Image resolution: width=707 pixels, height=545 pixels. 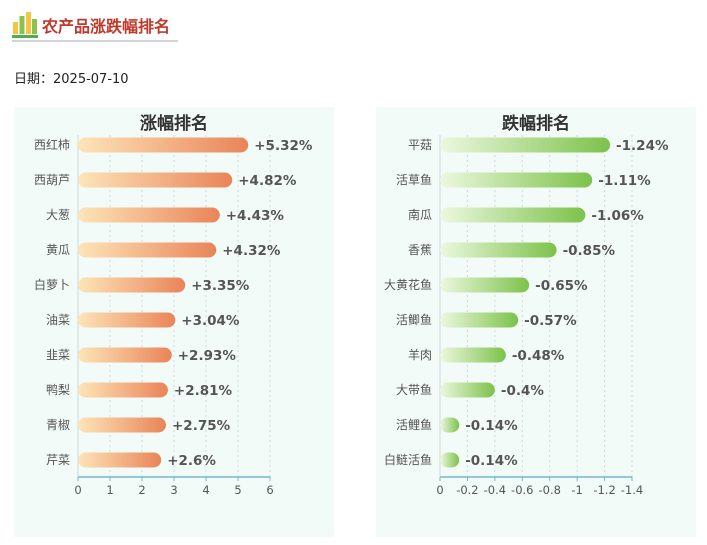 What do you see at coordinates (495, 490) in the screenshot?
I see `fall-x-tick-label: -0.4` at bounding box center [495, 490].